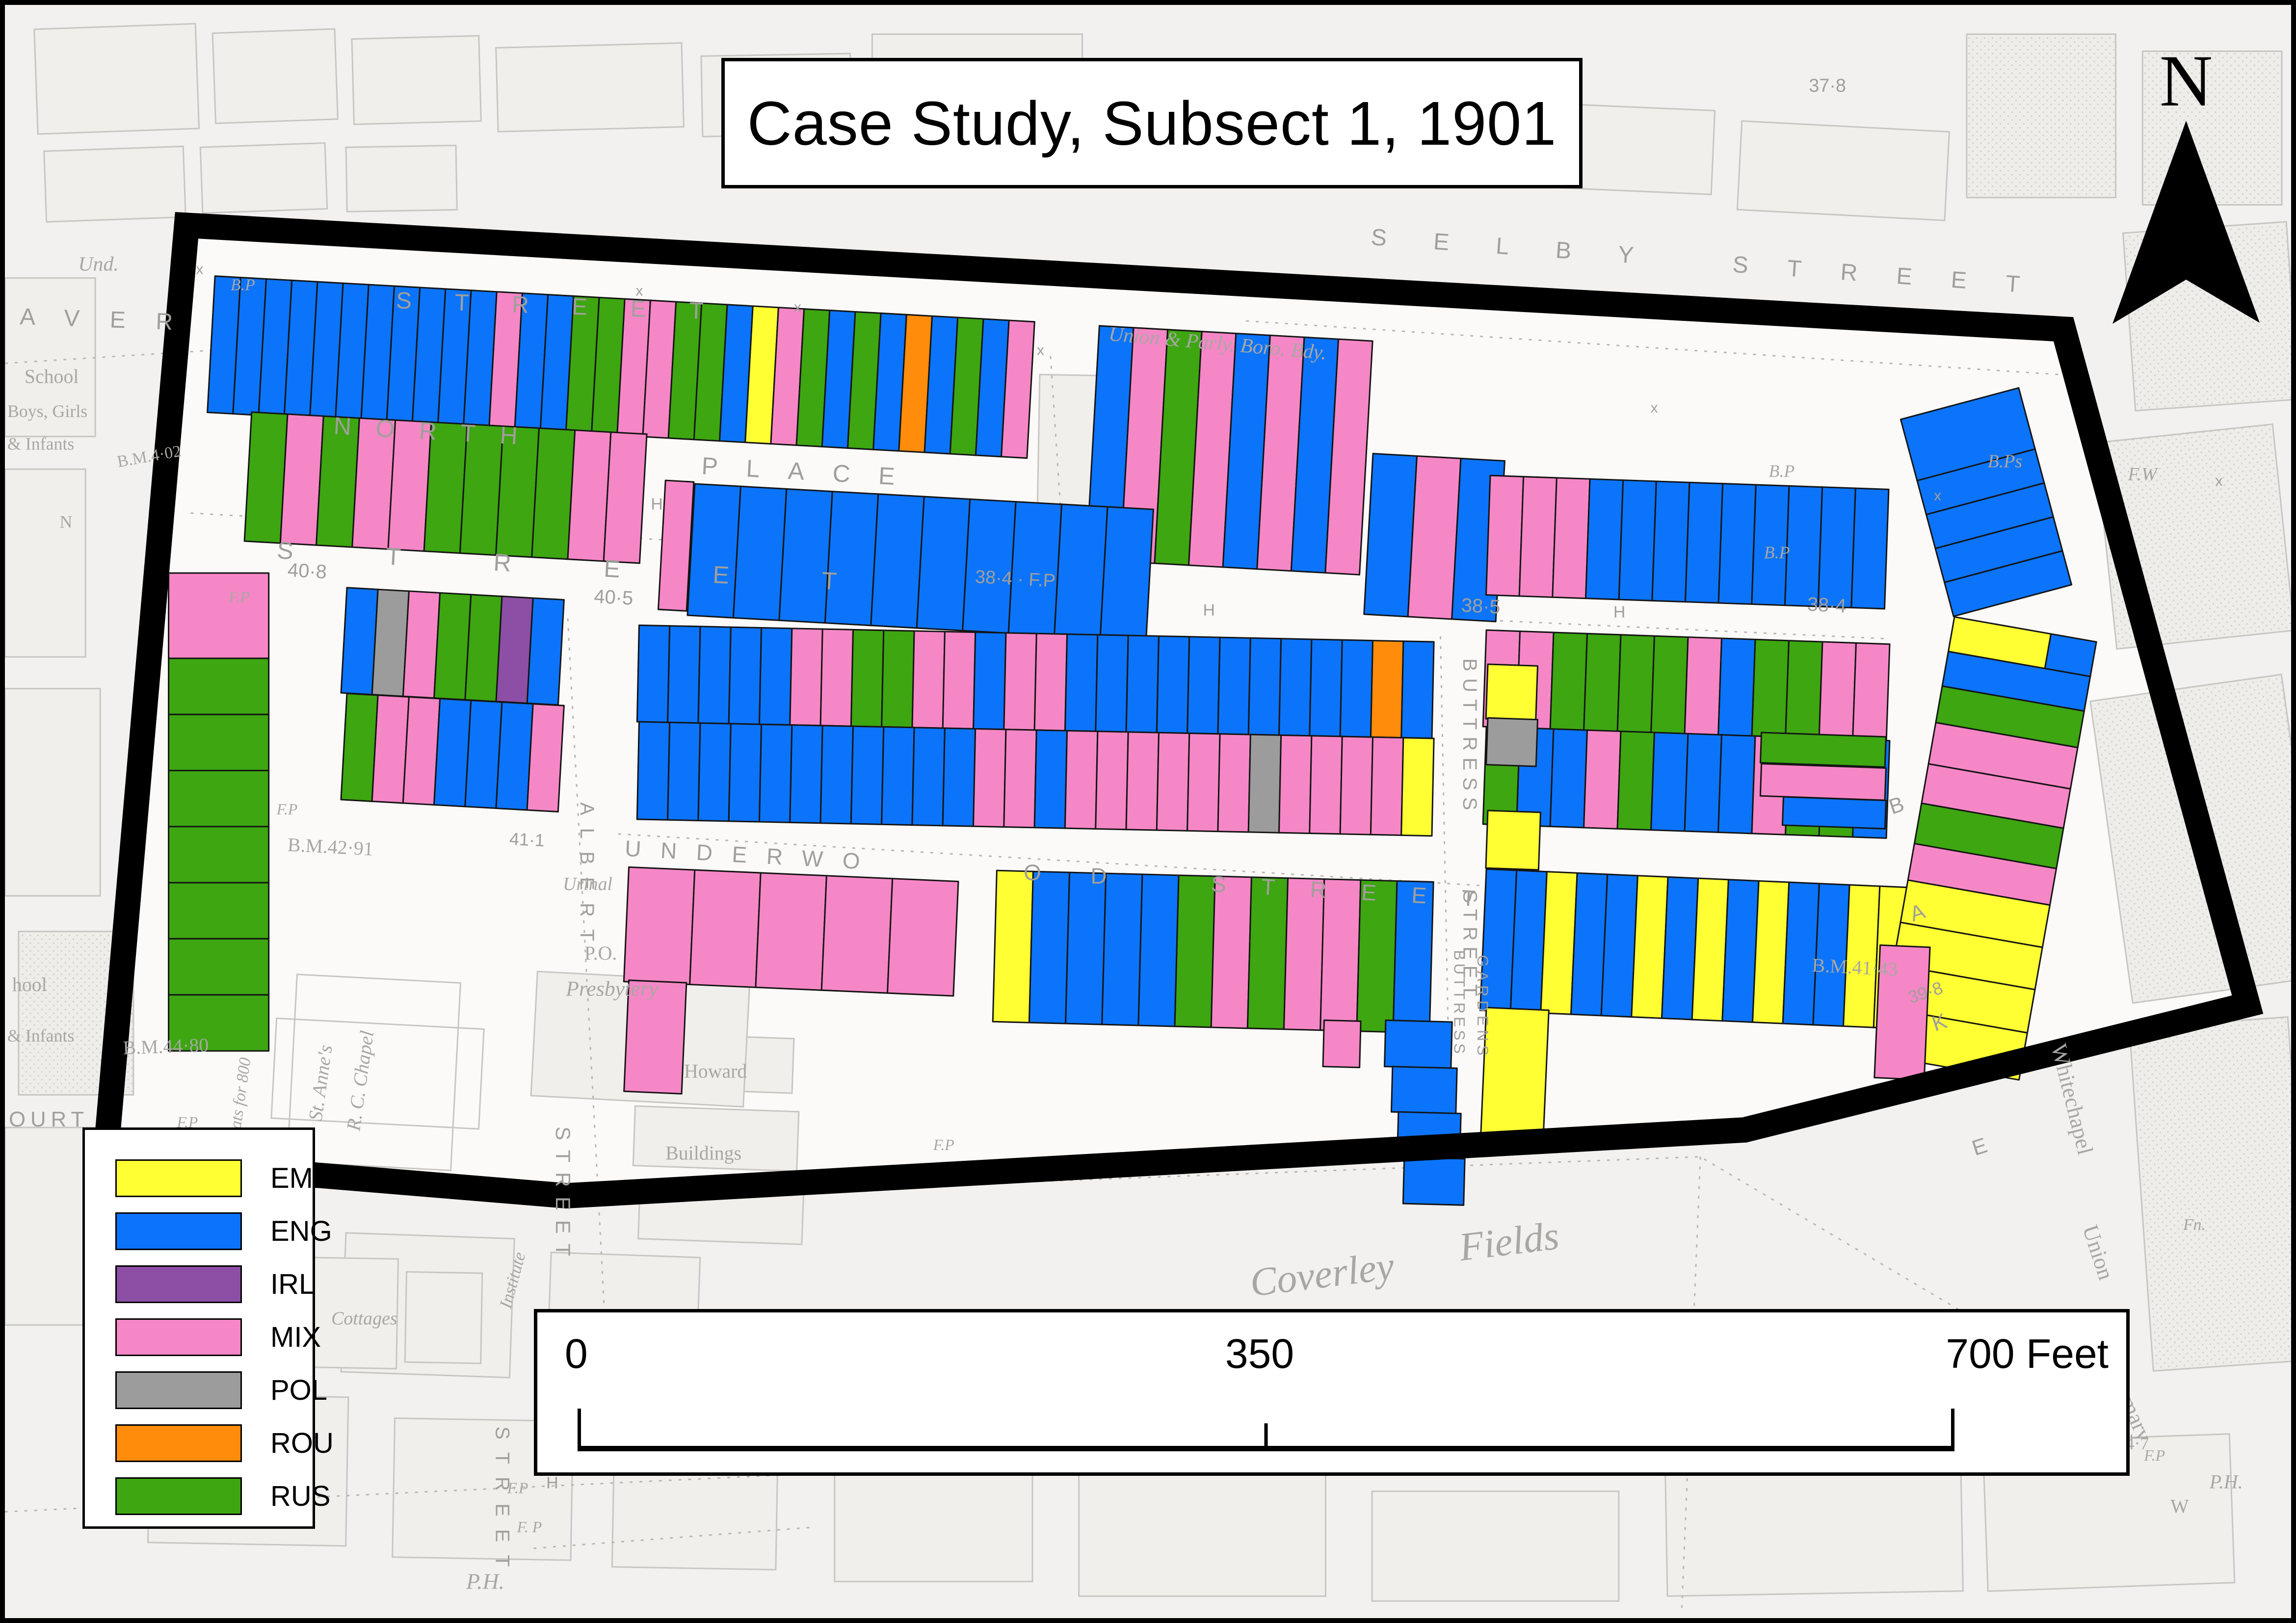 The width and height of the screenshot is (2296, 1623). What do you see at coordinates (1099, 876) in the screenshot?
I see `map-label: D` at bounding box center [1099, 876].